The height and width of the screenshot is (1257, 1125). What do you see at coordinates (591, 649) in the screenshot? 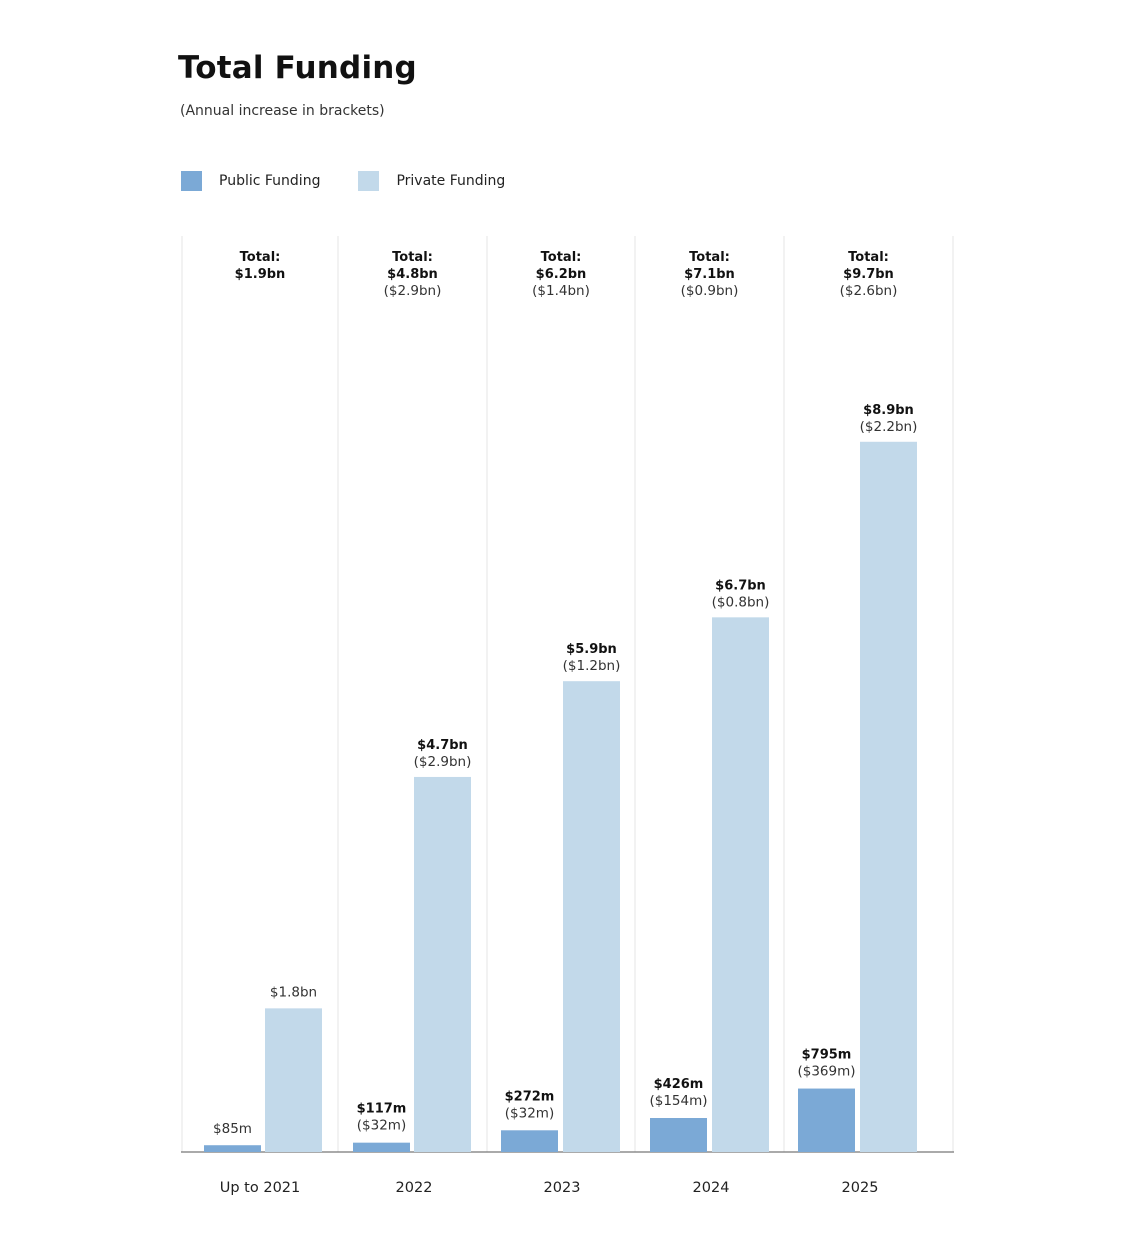
I see `label-private-value: $5.9bn` at bounding box center [591, 649].